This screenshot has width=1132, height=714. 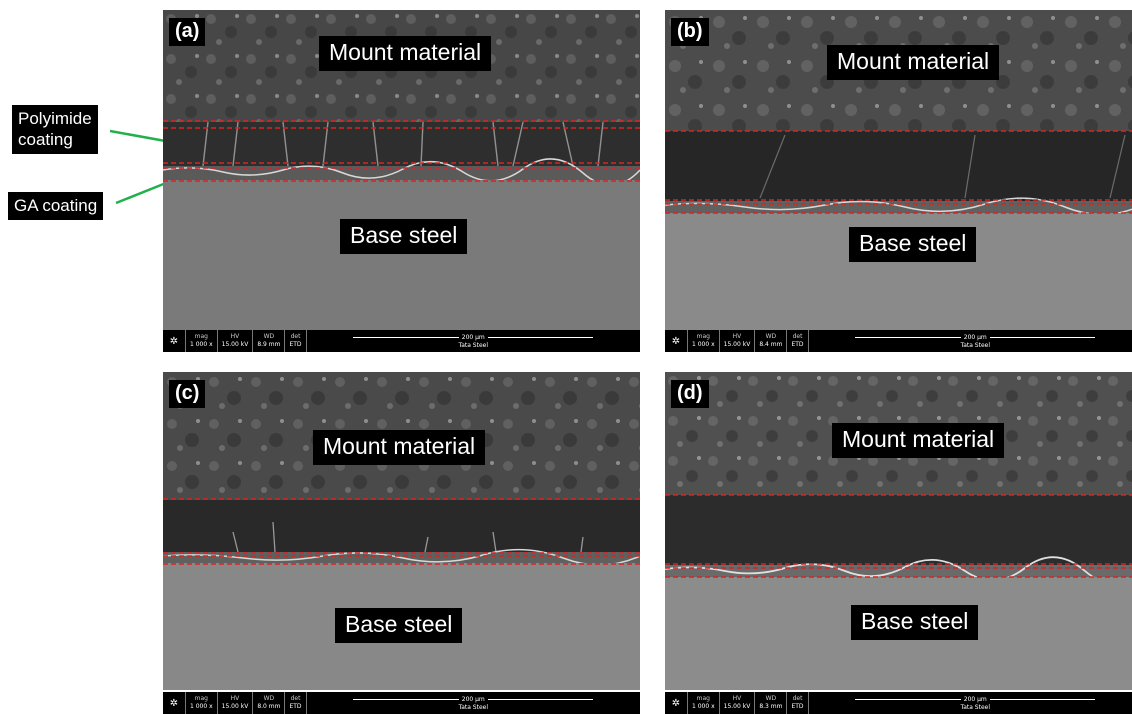 I want to click on ga-coating-callout: GA coating, so click(x=56, y=206).